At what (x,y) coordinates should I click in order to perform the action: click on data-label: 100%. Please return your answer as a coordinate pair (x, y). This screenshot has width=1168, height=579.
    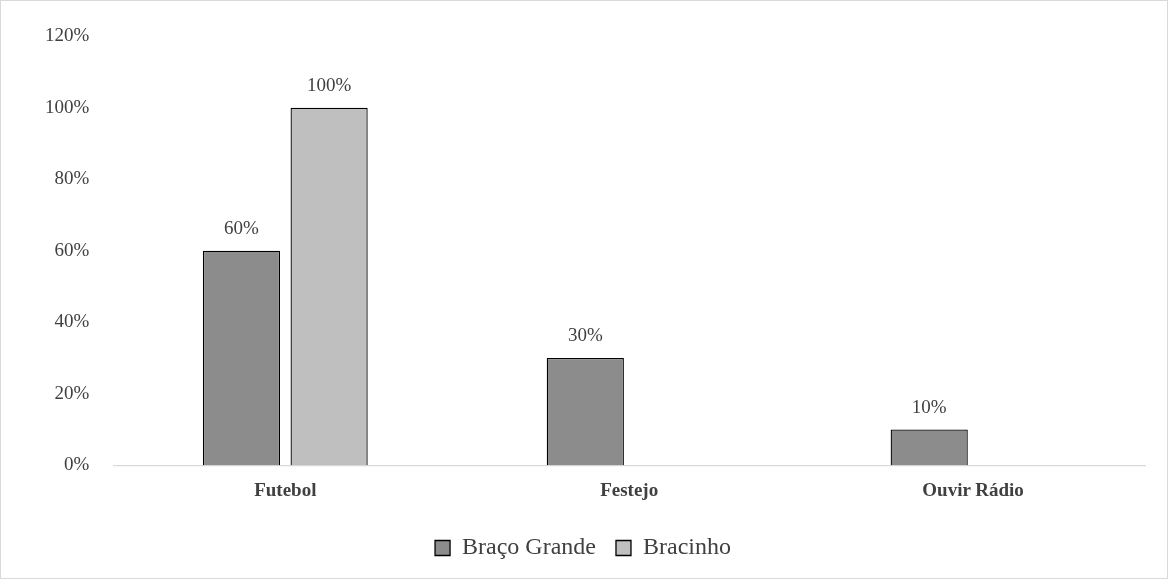
    Looking at the image, I should click on (329, 85).